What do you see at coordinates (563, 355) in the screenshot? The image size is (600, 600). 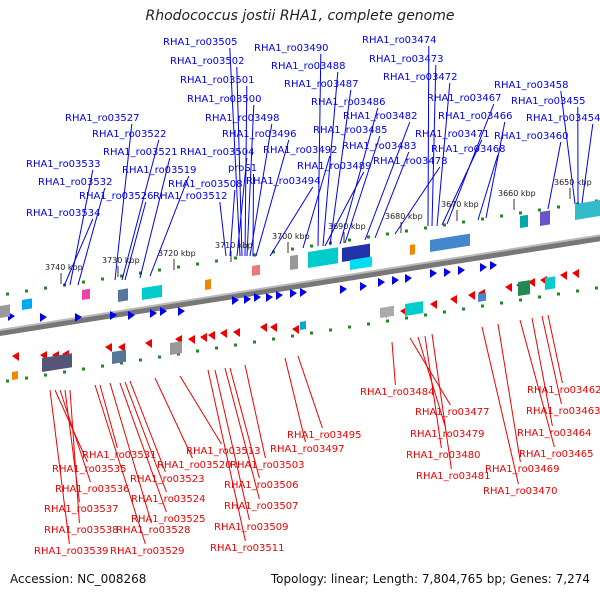 I see `reverse-gene-label: RHA1_ro03462` at bounding box center [563, 355].